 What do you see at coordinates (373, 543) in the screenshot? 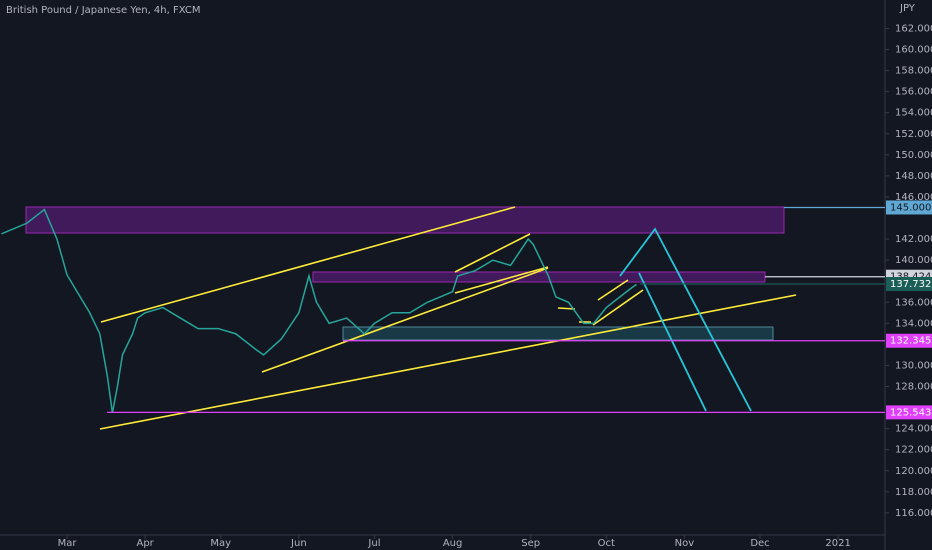
I see `x-tick-label: Jul` at bounding box center [373, 543].